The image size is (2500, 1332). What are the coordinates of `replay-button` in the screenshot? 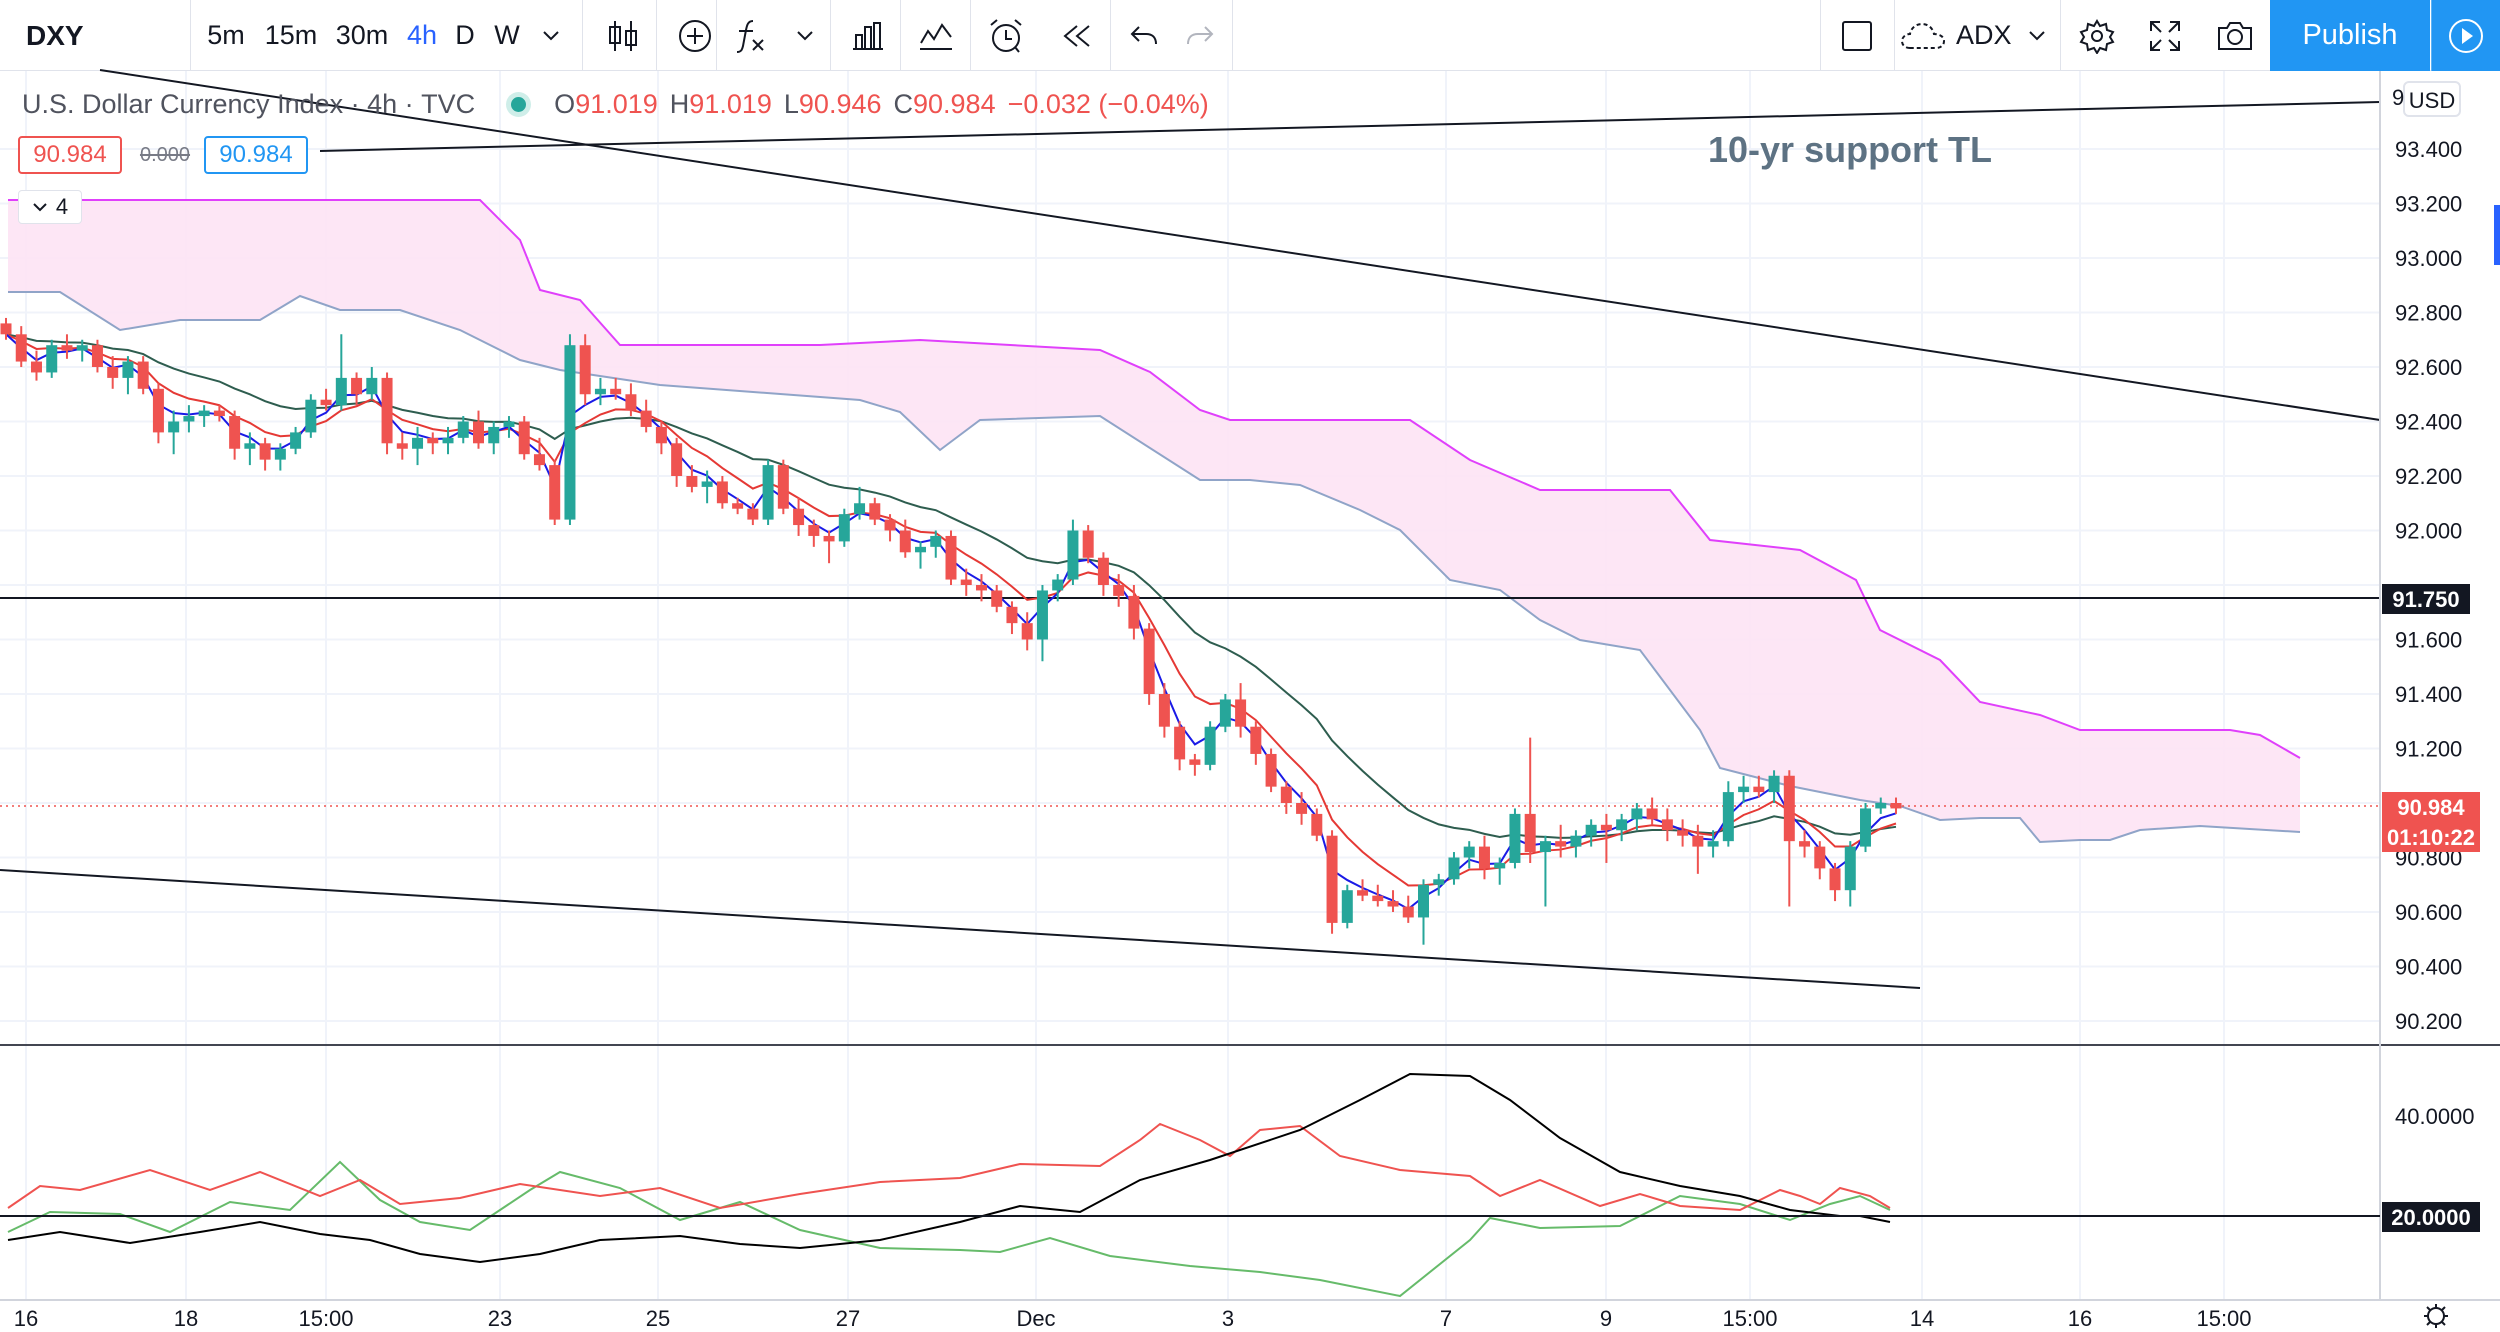 It's located at (1077, 35).